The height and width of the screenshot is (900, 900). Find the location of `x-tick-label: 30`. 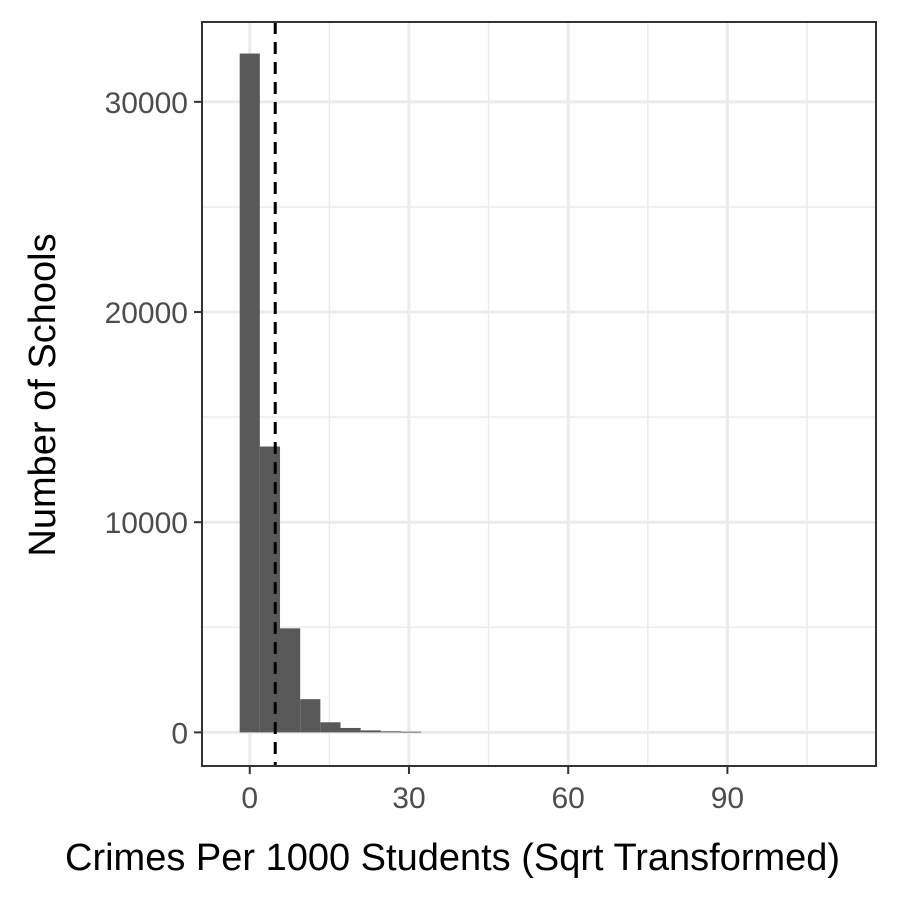

x-tick-label: 30 is located at coordinates (408, 798).